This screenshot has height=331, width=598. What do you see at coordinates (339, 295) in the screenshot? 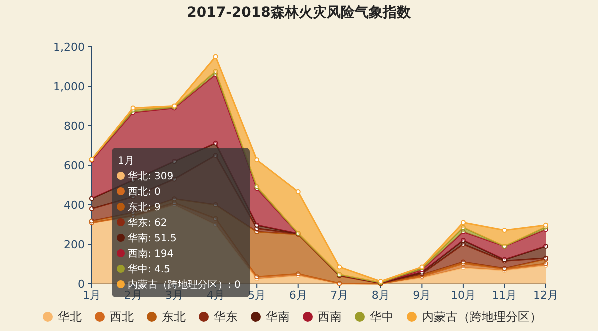
I see `x-tick-label: 7月` at bounding box center [339, 295].